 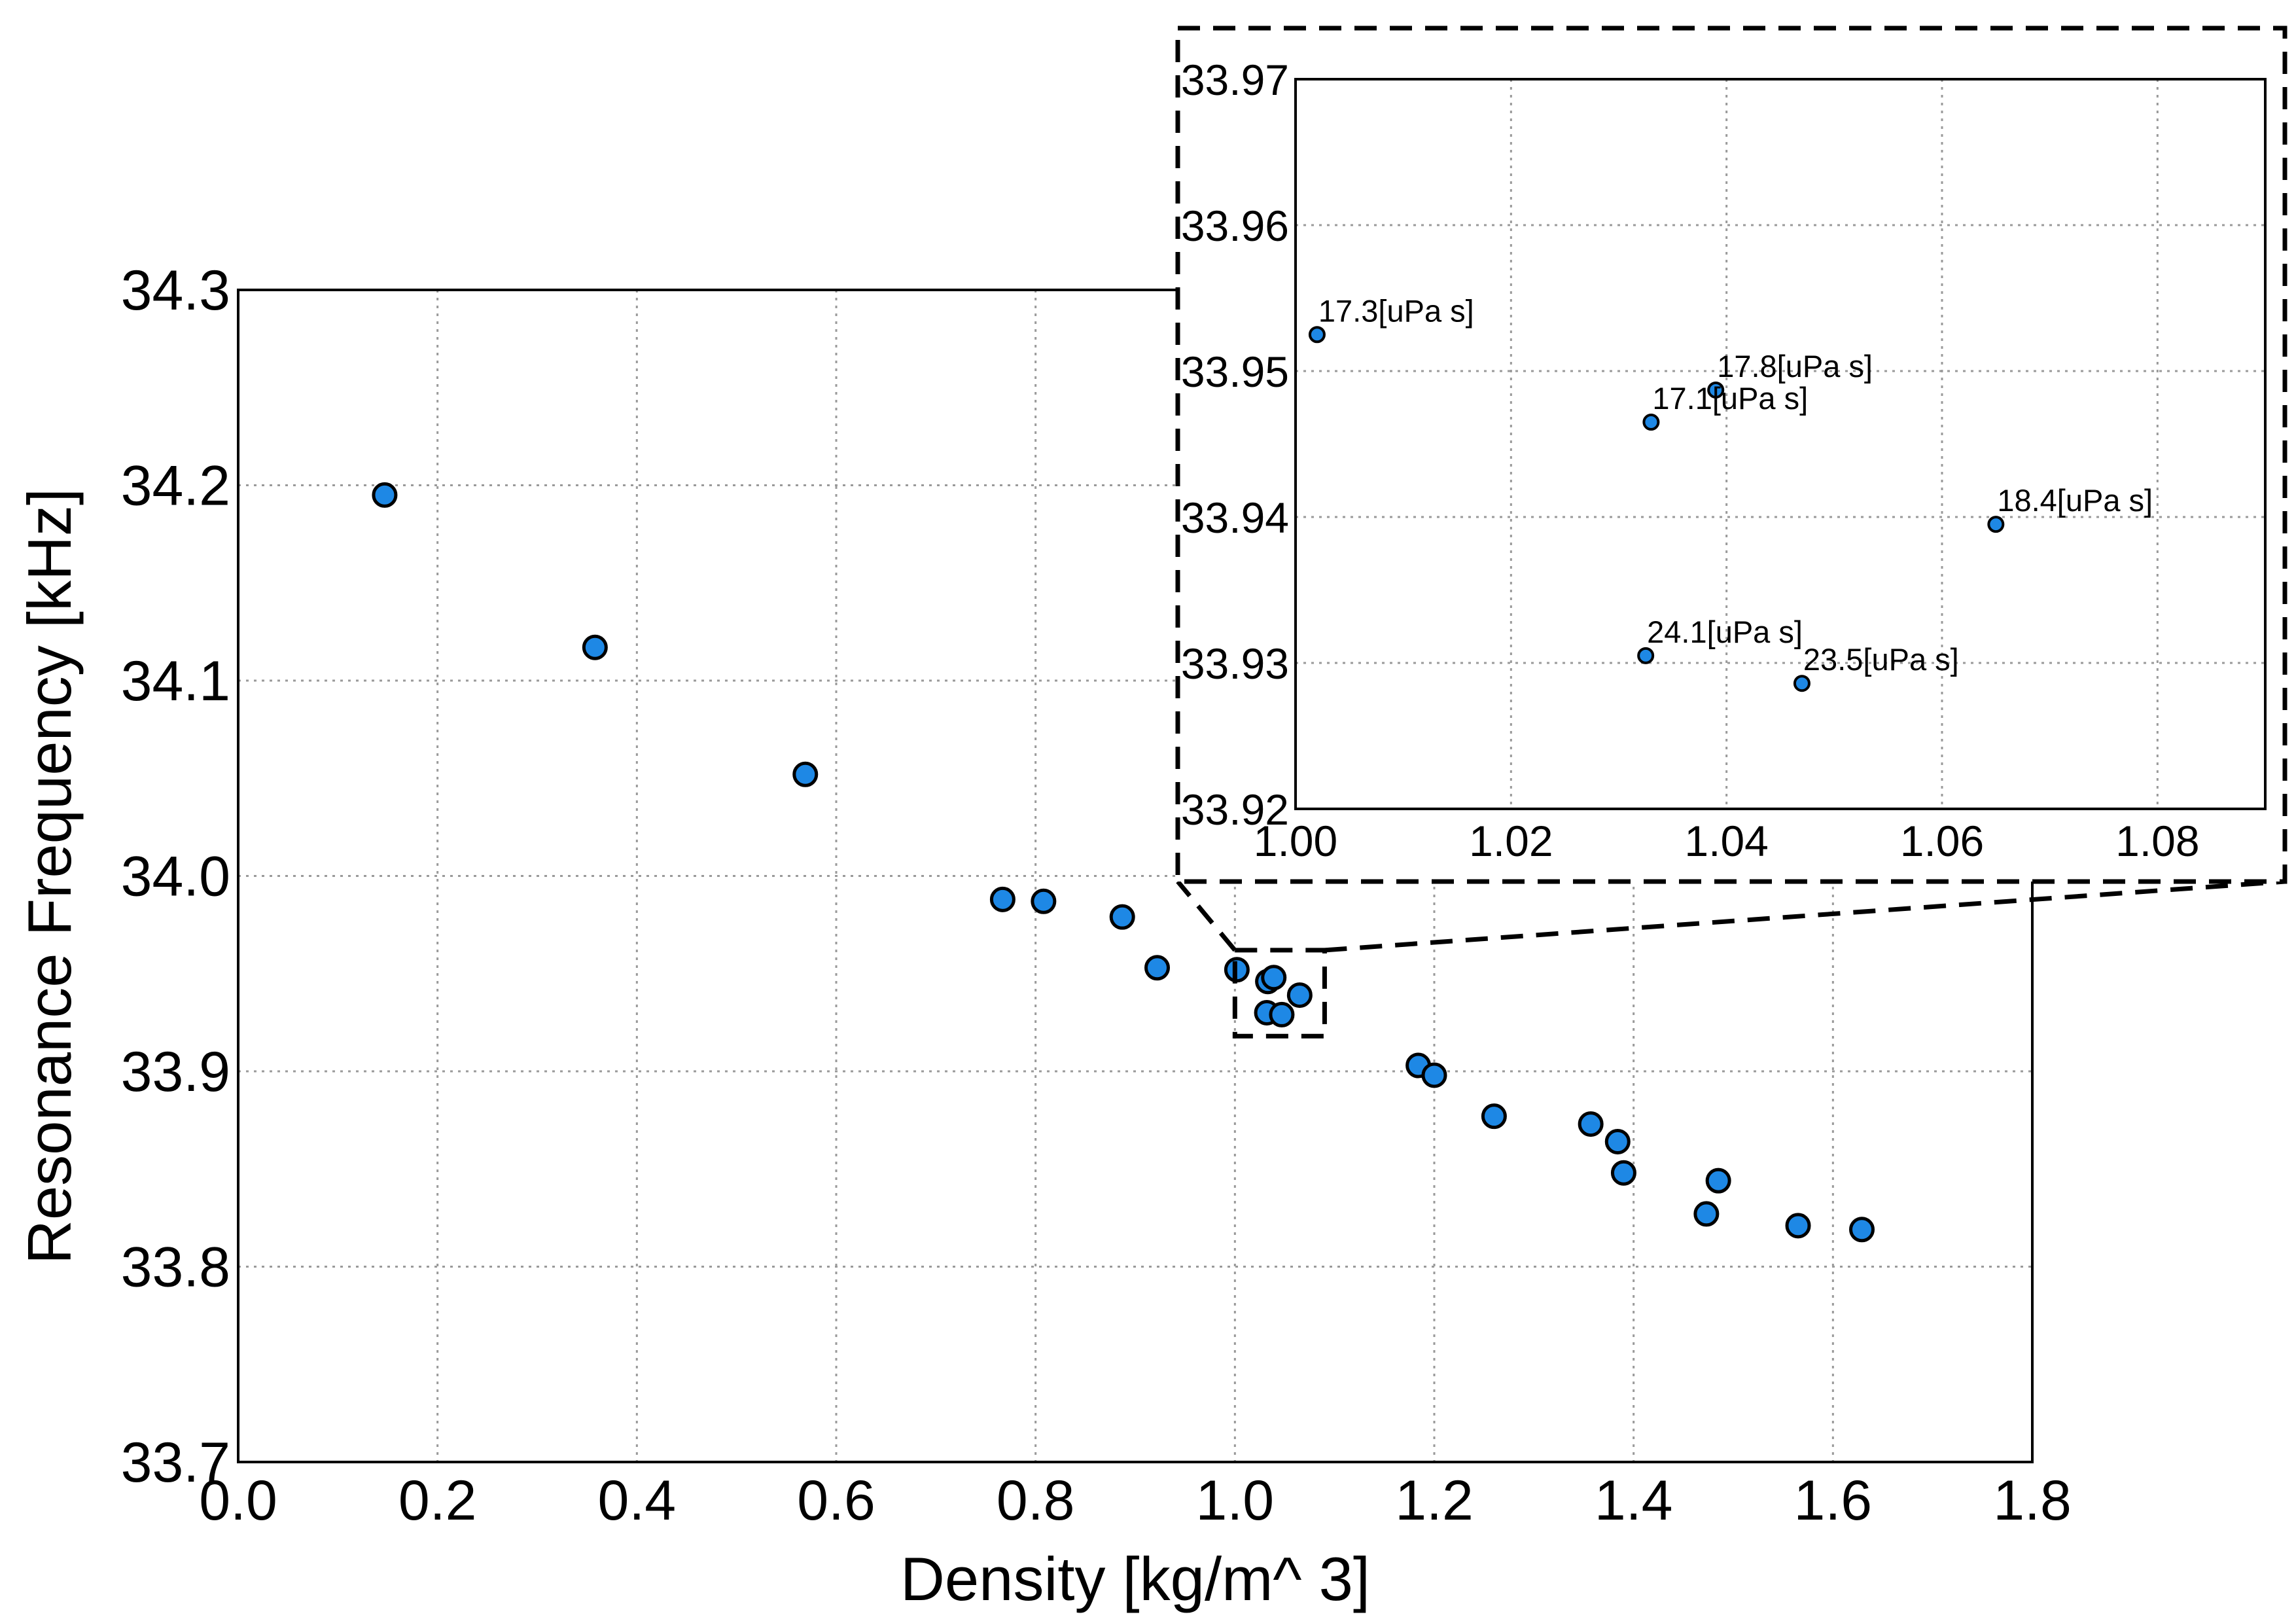 I want to click on viscosity-annotation: 23.5[uPa s], so click(x=1881, y=659).